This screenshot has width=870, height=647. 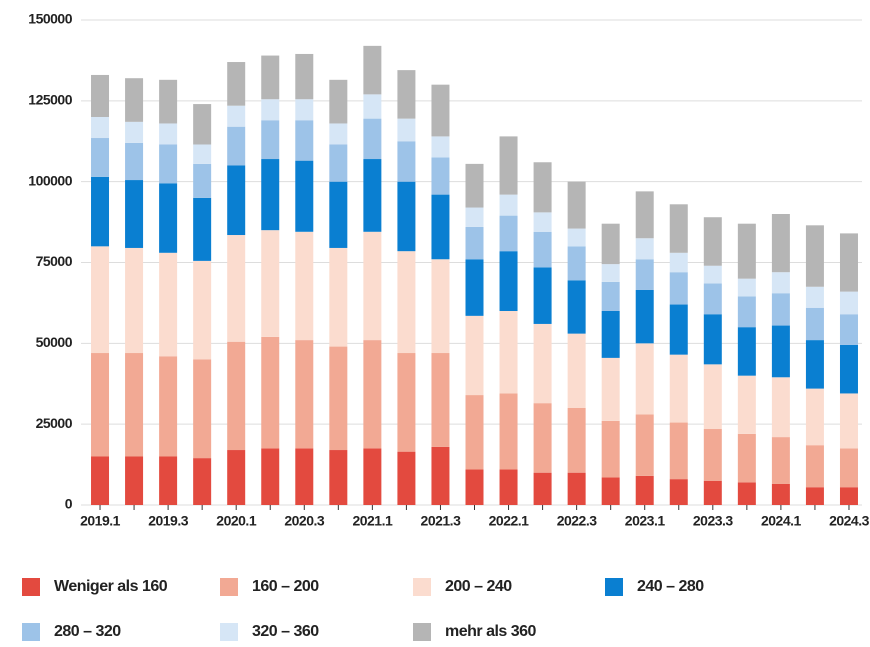 I want to click on y-tick-label: 75000, so click(x=54, y=261).